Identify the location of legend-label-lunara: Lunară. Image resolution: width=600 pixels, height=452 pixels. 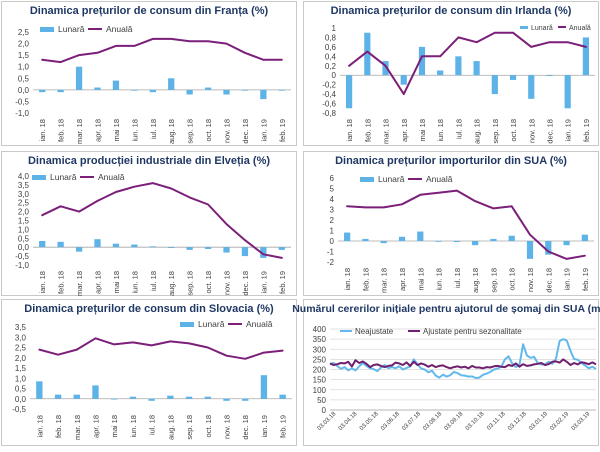
(71, 29).